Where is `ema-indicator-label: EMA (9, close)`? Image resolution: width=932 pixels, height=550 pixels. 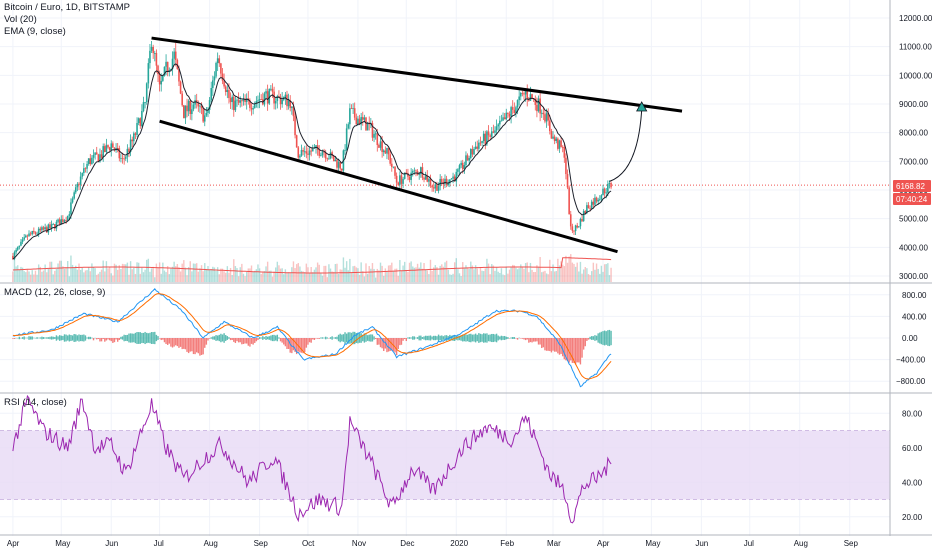 ema-indicator-label: EMA (9, close) is located at coordinates (35, 31).